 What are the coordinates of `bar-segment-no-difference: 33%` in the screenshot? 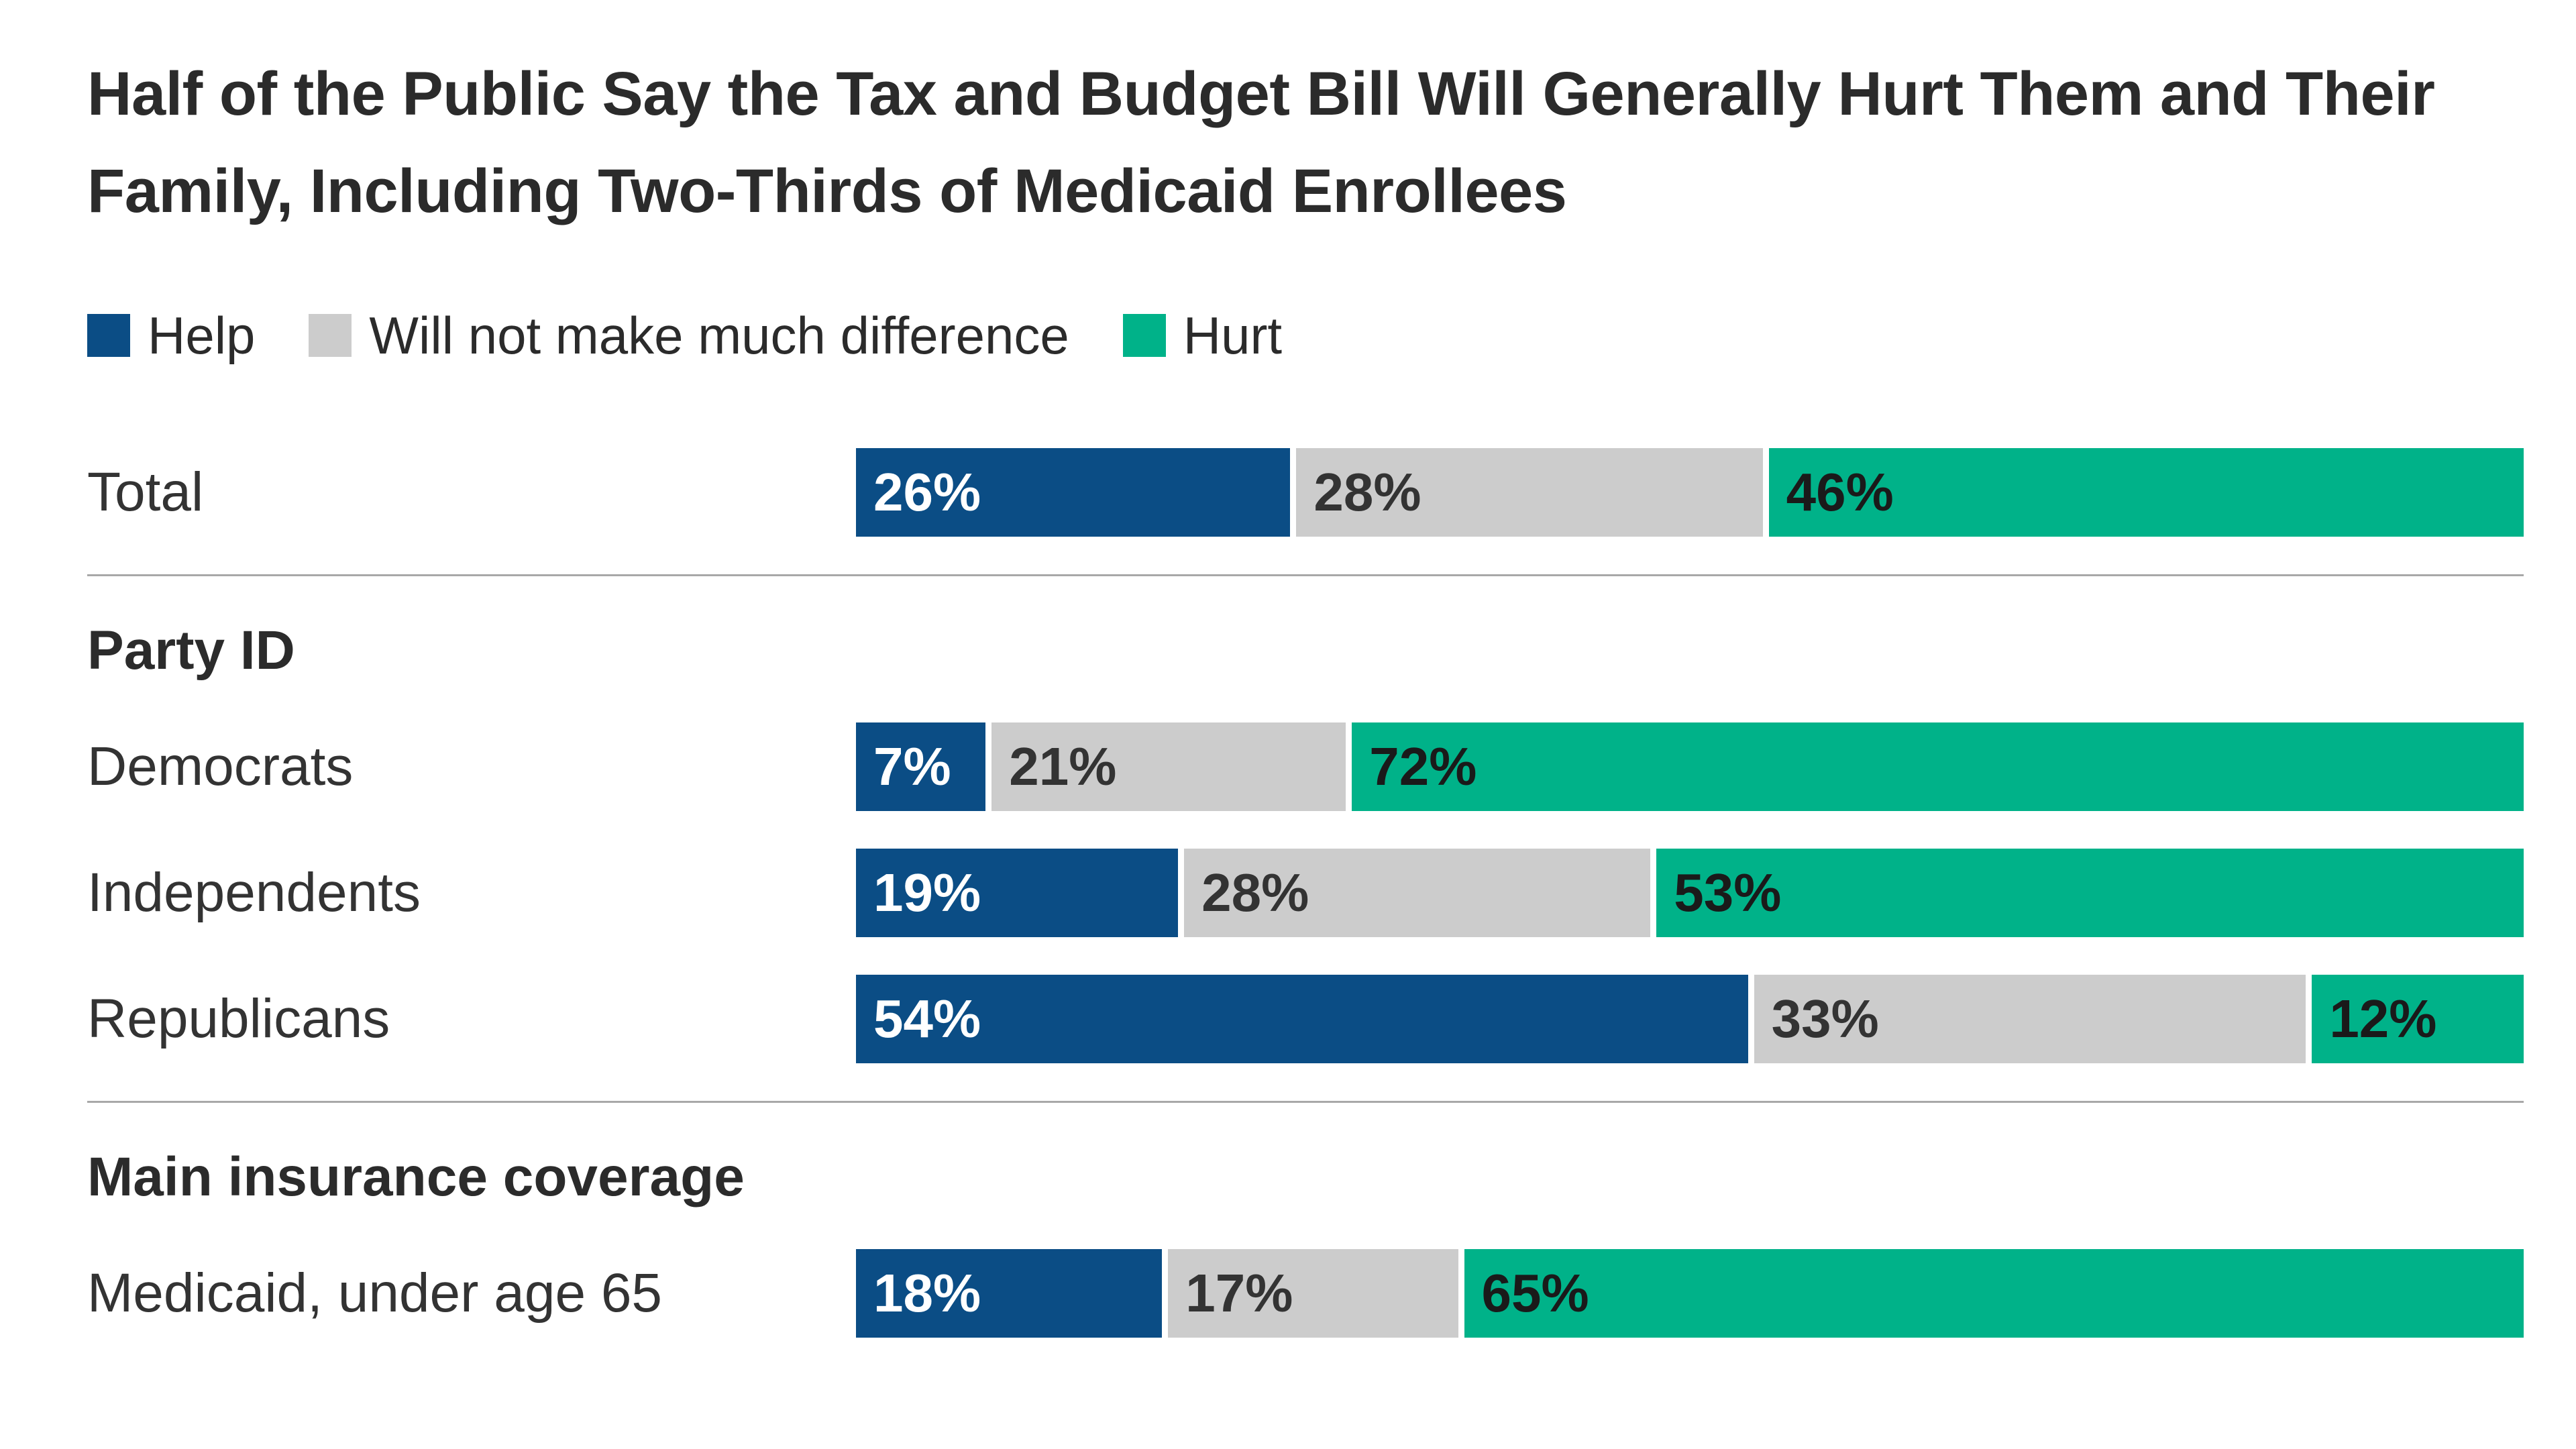 It's located at (2030, 1018).